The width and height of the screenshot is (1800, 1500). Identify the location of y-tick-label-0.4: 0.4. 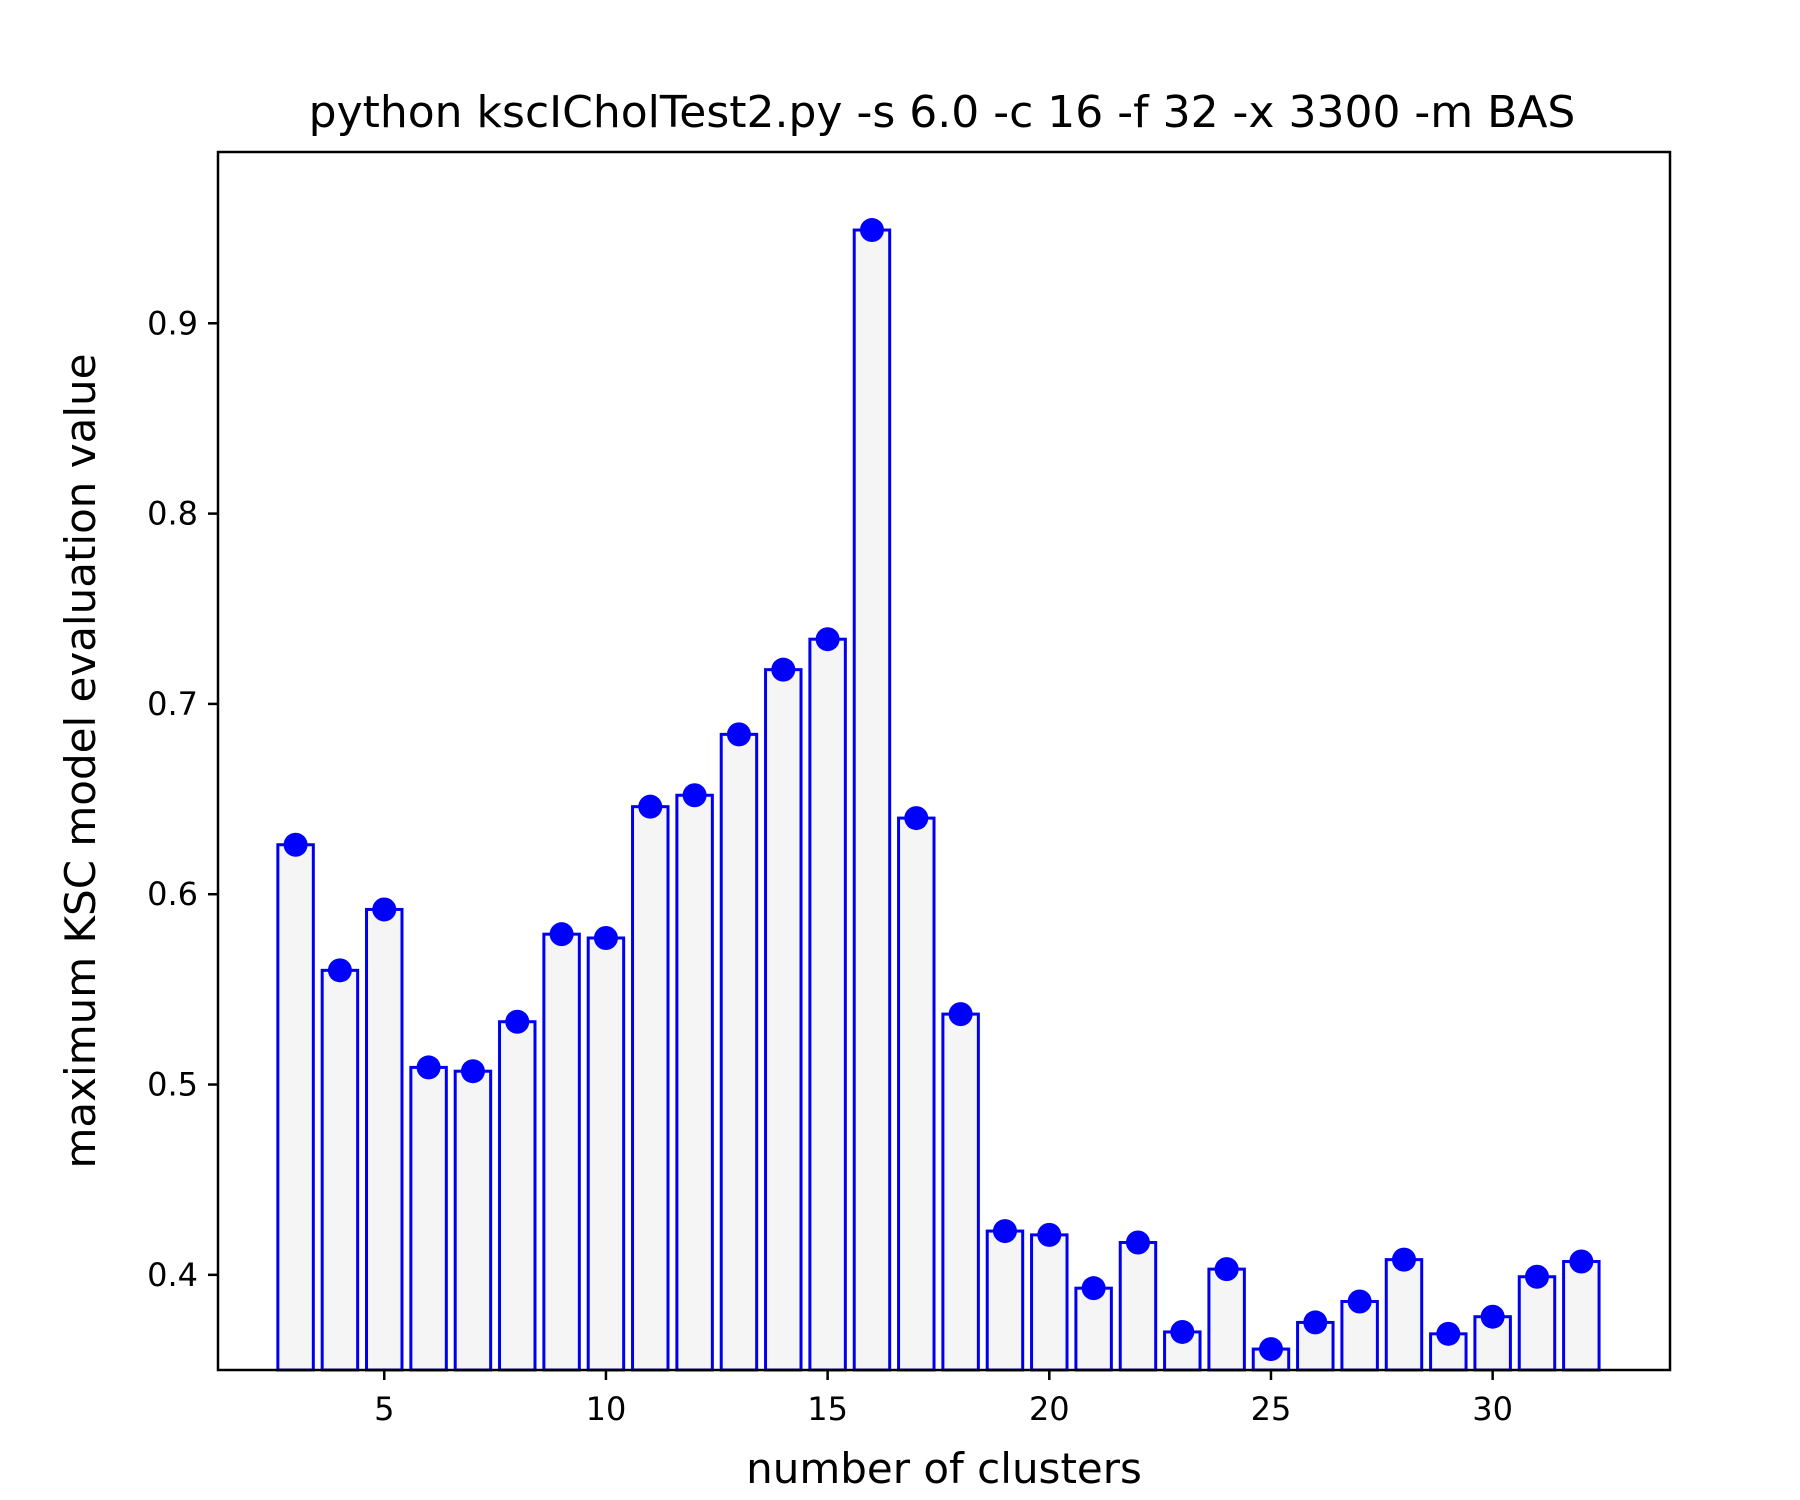
(172, 1275).